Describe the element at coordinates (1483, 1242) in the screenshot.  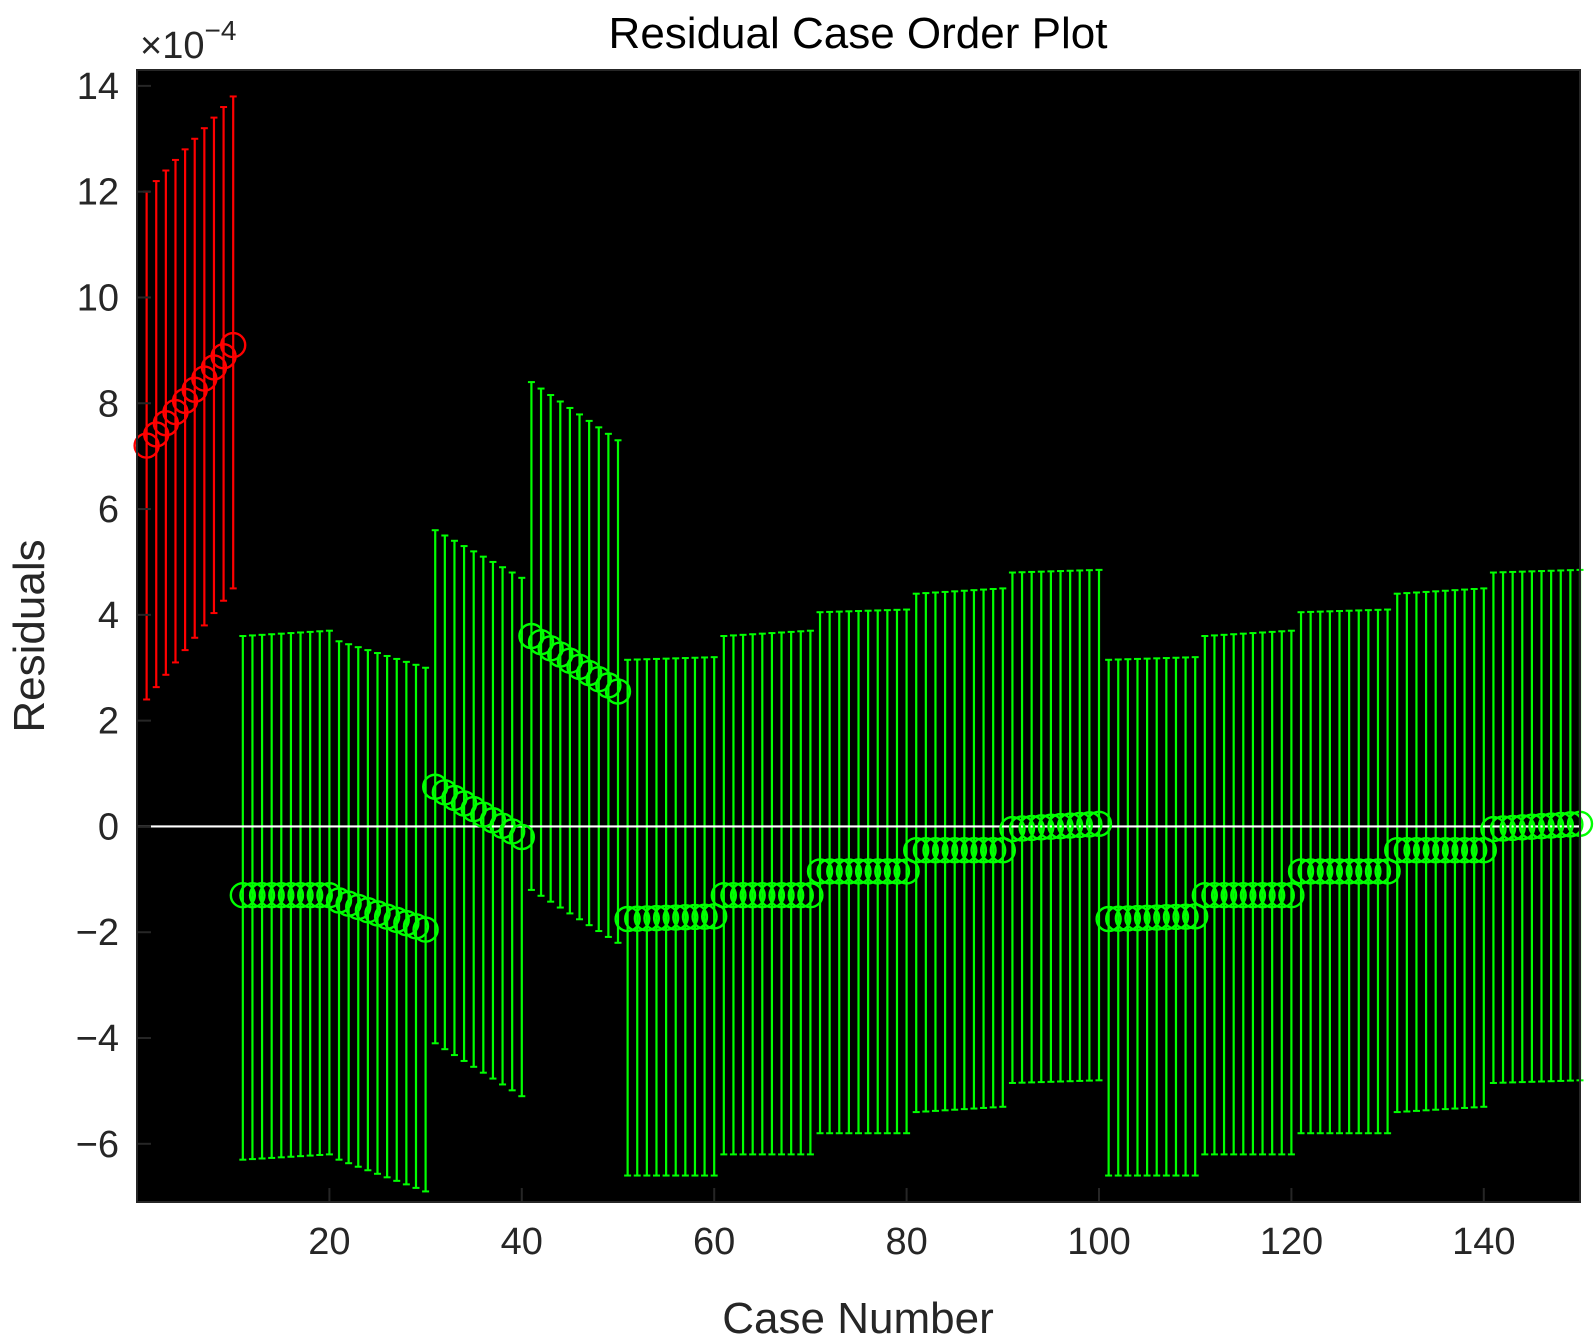
I see `x-tick-label: 140` at that location.